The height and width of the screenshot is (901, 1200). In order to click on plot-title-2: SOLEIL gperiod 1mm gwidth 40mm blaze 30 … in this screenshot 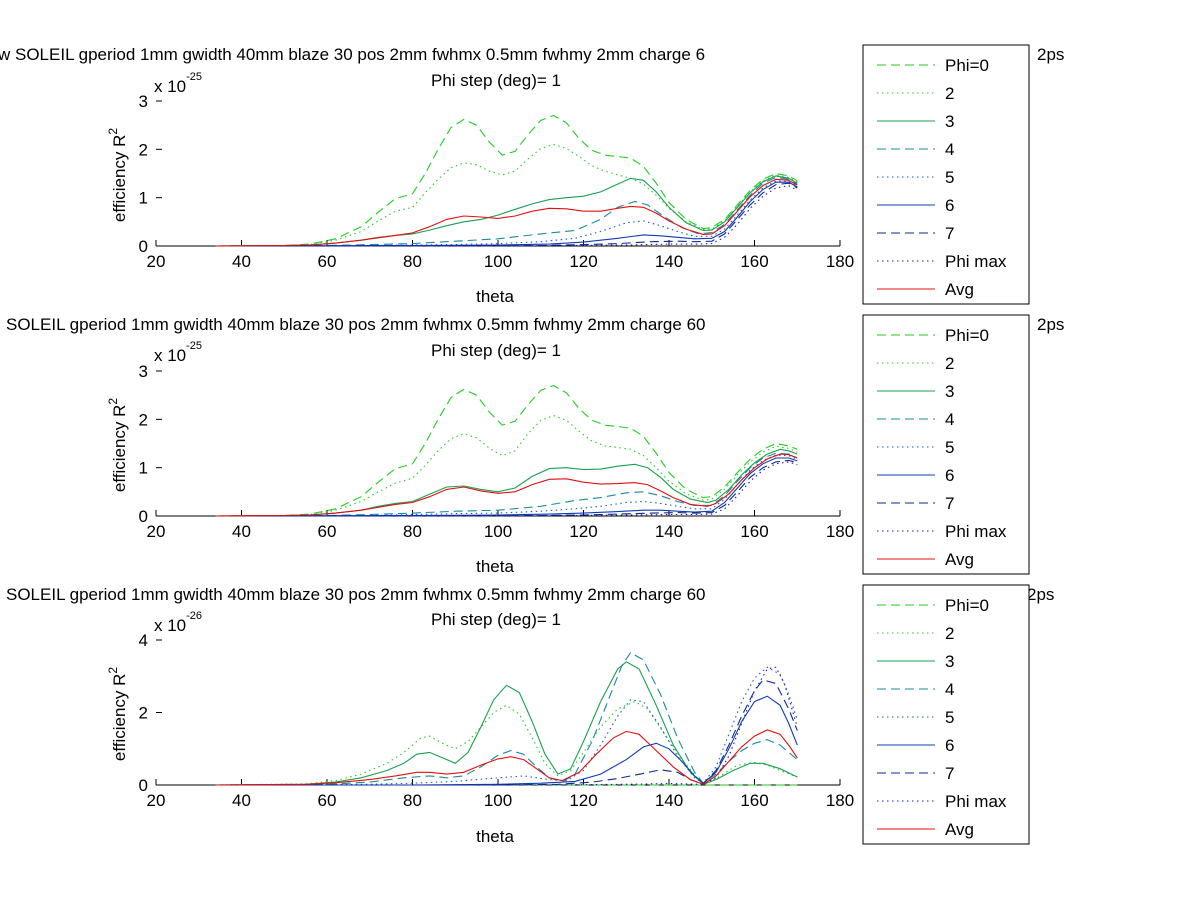, I will do `click(355, 324)`.